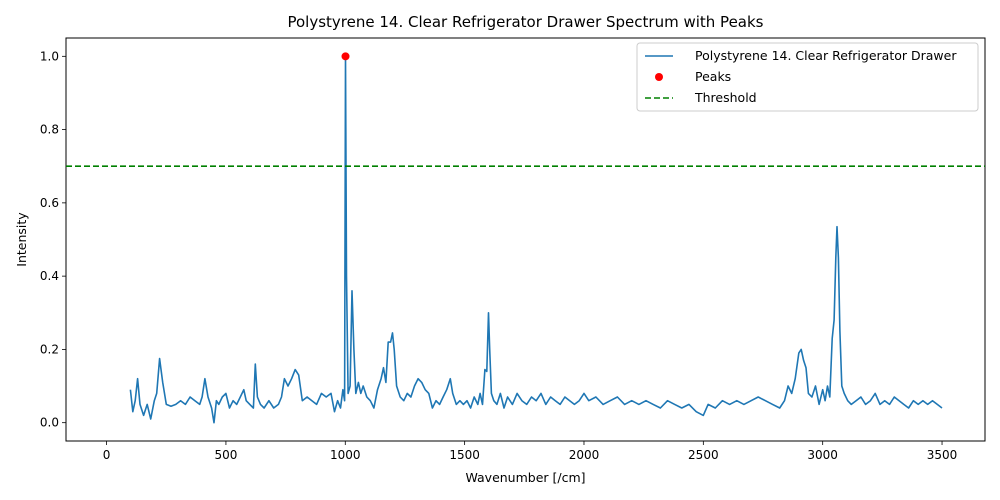 This screenshot has height=500, width=1000. What do you see at coordinates (345, 455) in the screenshot?
I see `x-tick-label: 1000` at bounding box center [345, 455].